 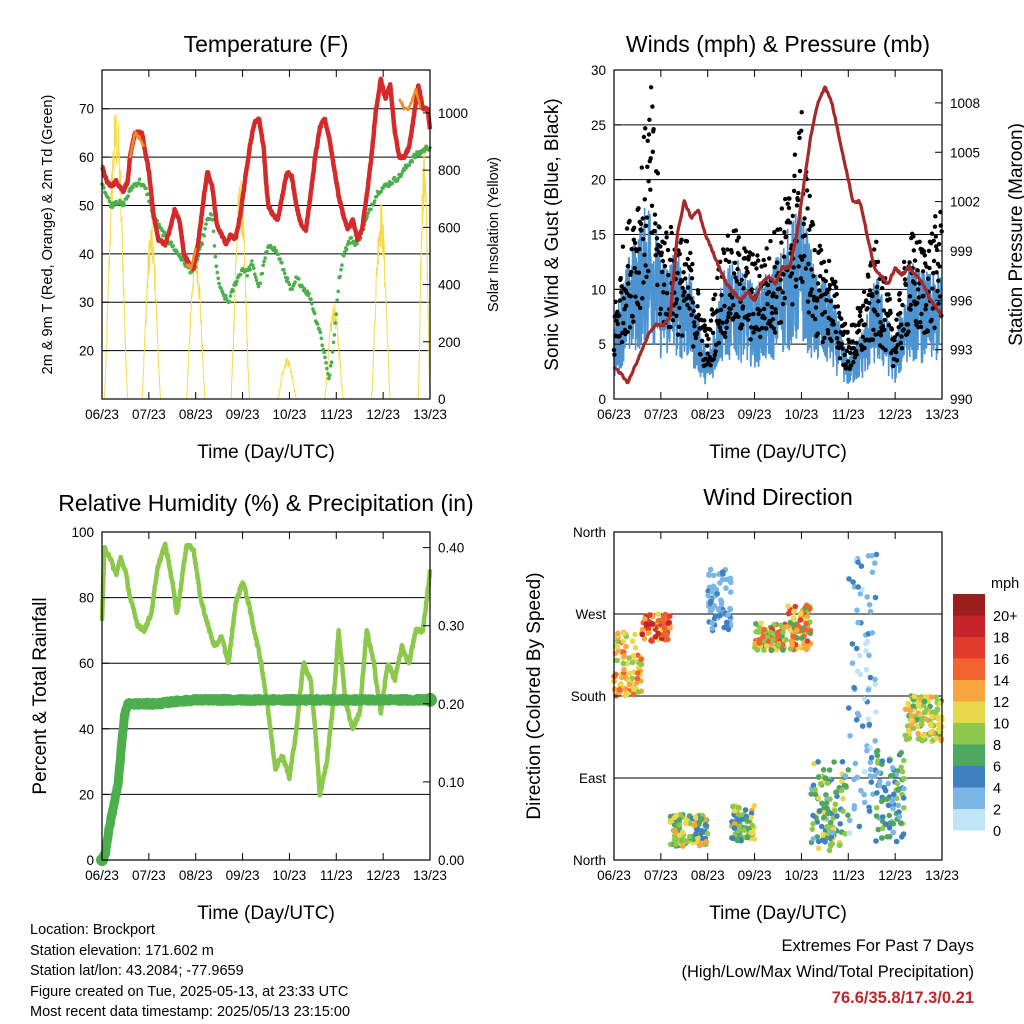 I want to click on y-tick-label: 30, so click(x=86, y=302).